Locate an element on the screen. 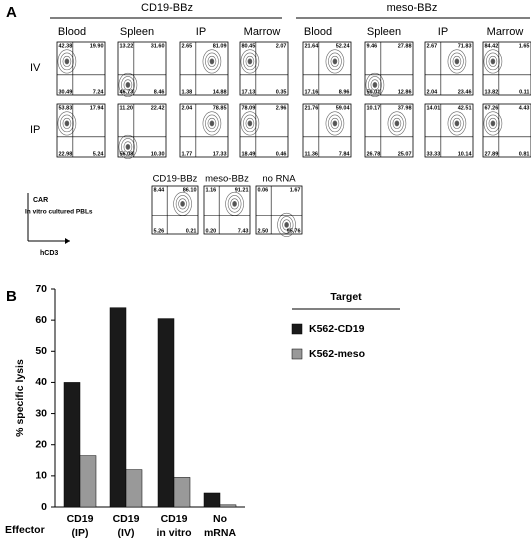 Image resolution: width=531 pixels, height=539 pixels. quadrant-value: 53.83 is located at coordinates (66, 108).